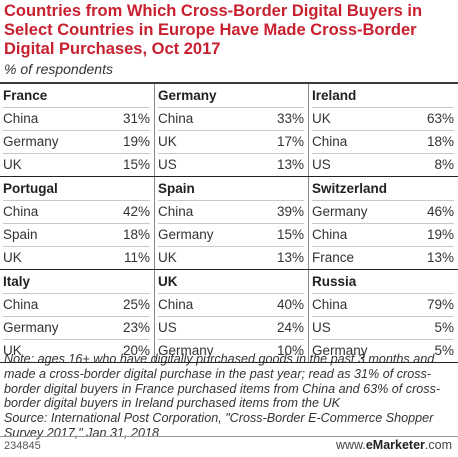 The image size is (458, 457). Describe the element at coordinates (136, 118) in the screenshot. I see `percent-value: 31%` at that location.